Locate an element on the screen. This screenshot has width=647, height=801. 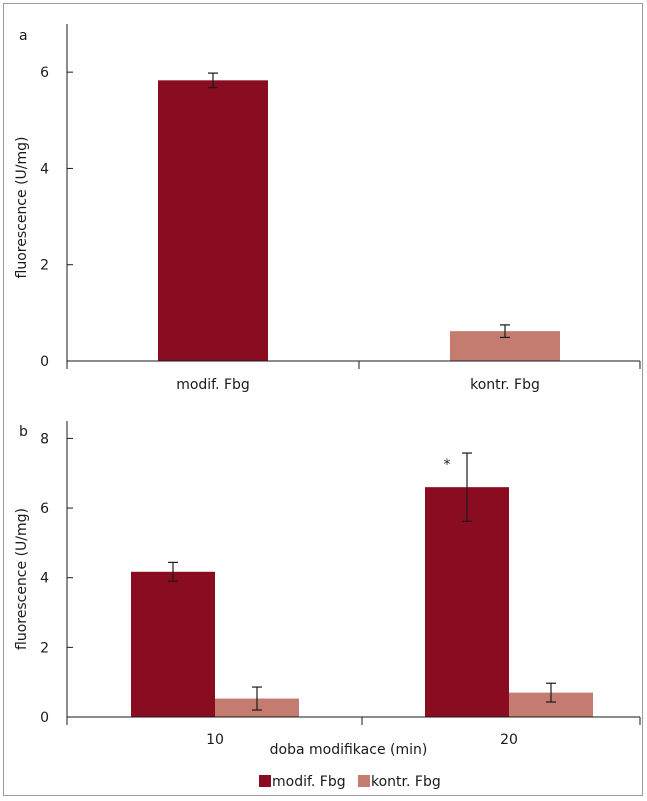
panel-a-x-tick-label: kontr. Fbg is located at coordinates (505, 385).